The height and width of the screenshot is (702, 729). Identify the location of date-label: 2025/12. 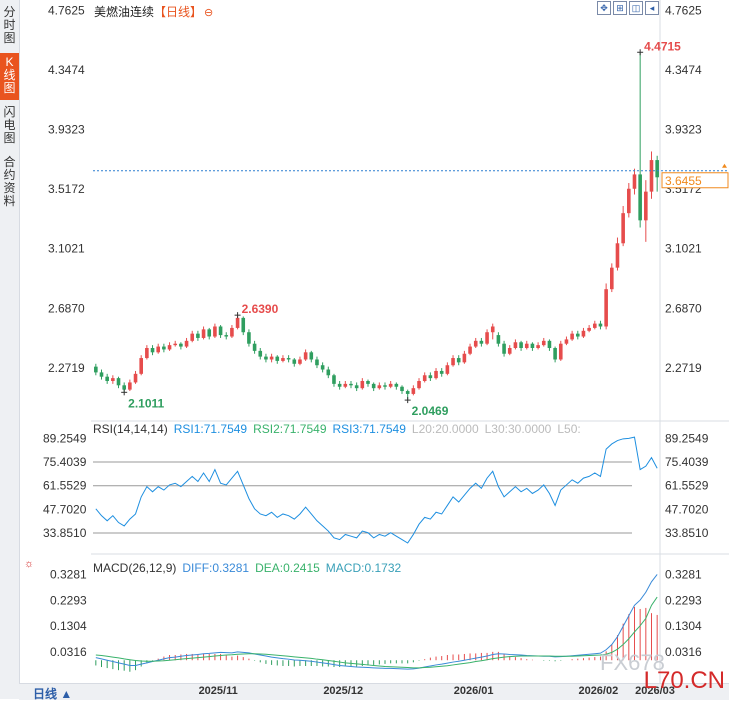
(343, 691).